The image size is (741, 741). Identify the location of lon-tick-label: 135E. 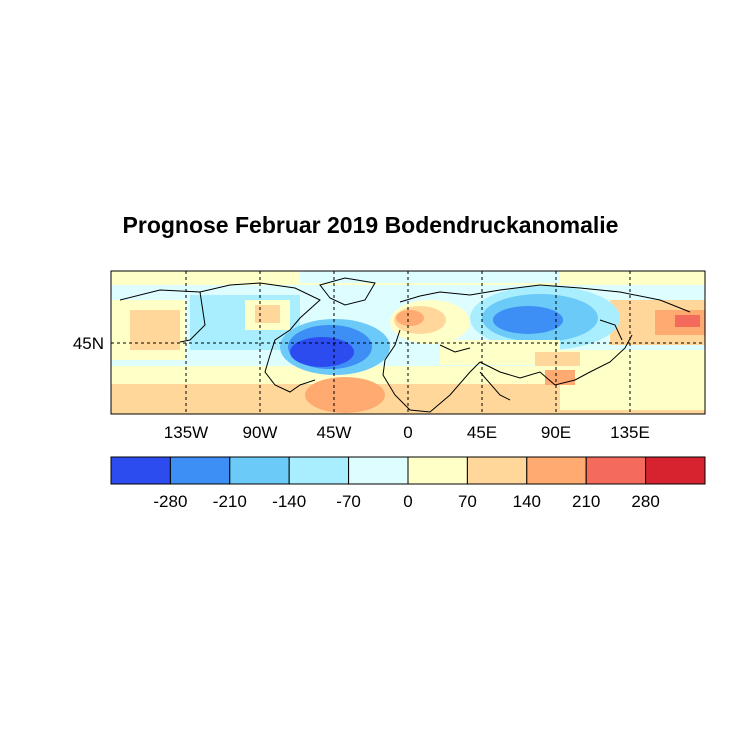
(630, 432).